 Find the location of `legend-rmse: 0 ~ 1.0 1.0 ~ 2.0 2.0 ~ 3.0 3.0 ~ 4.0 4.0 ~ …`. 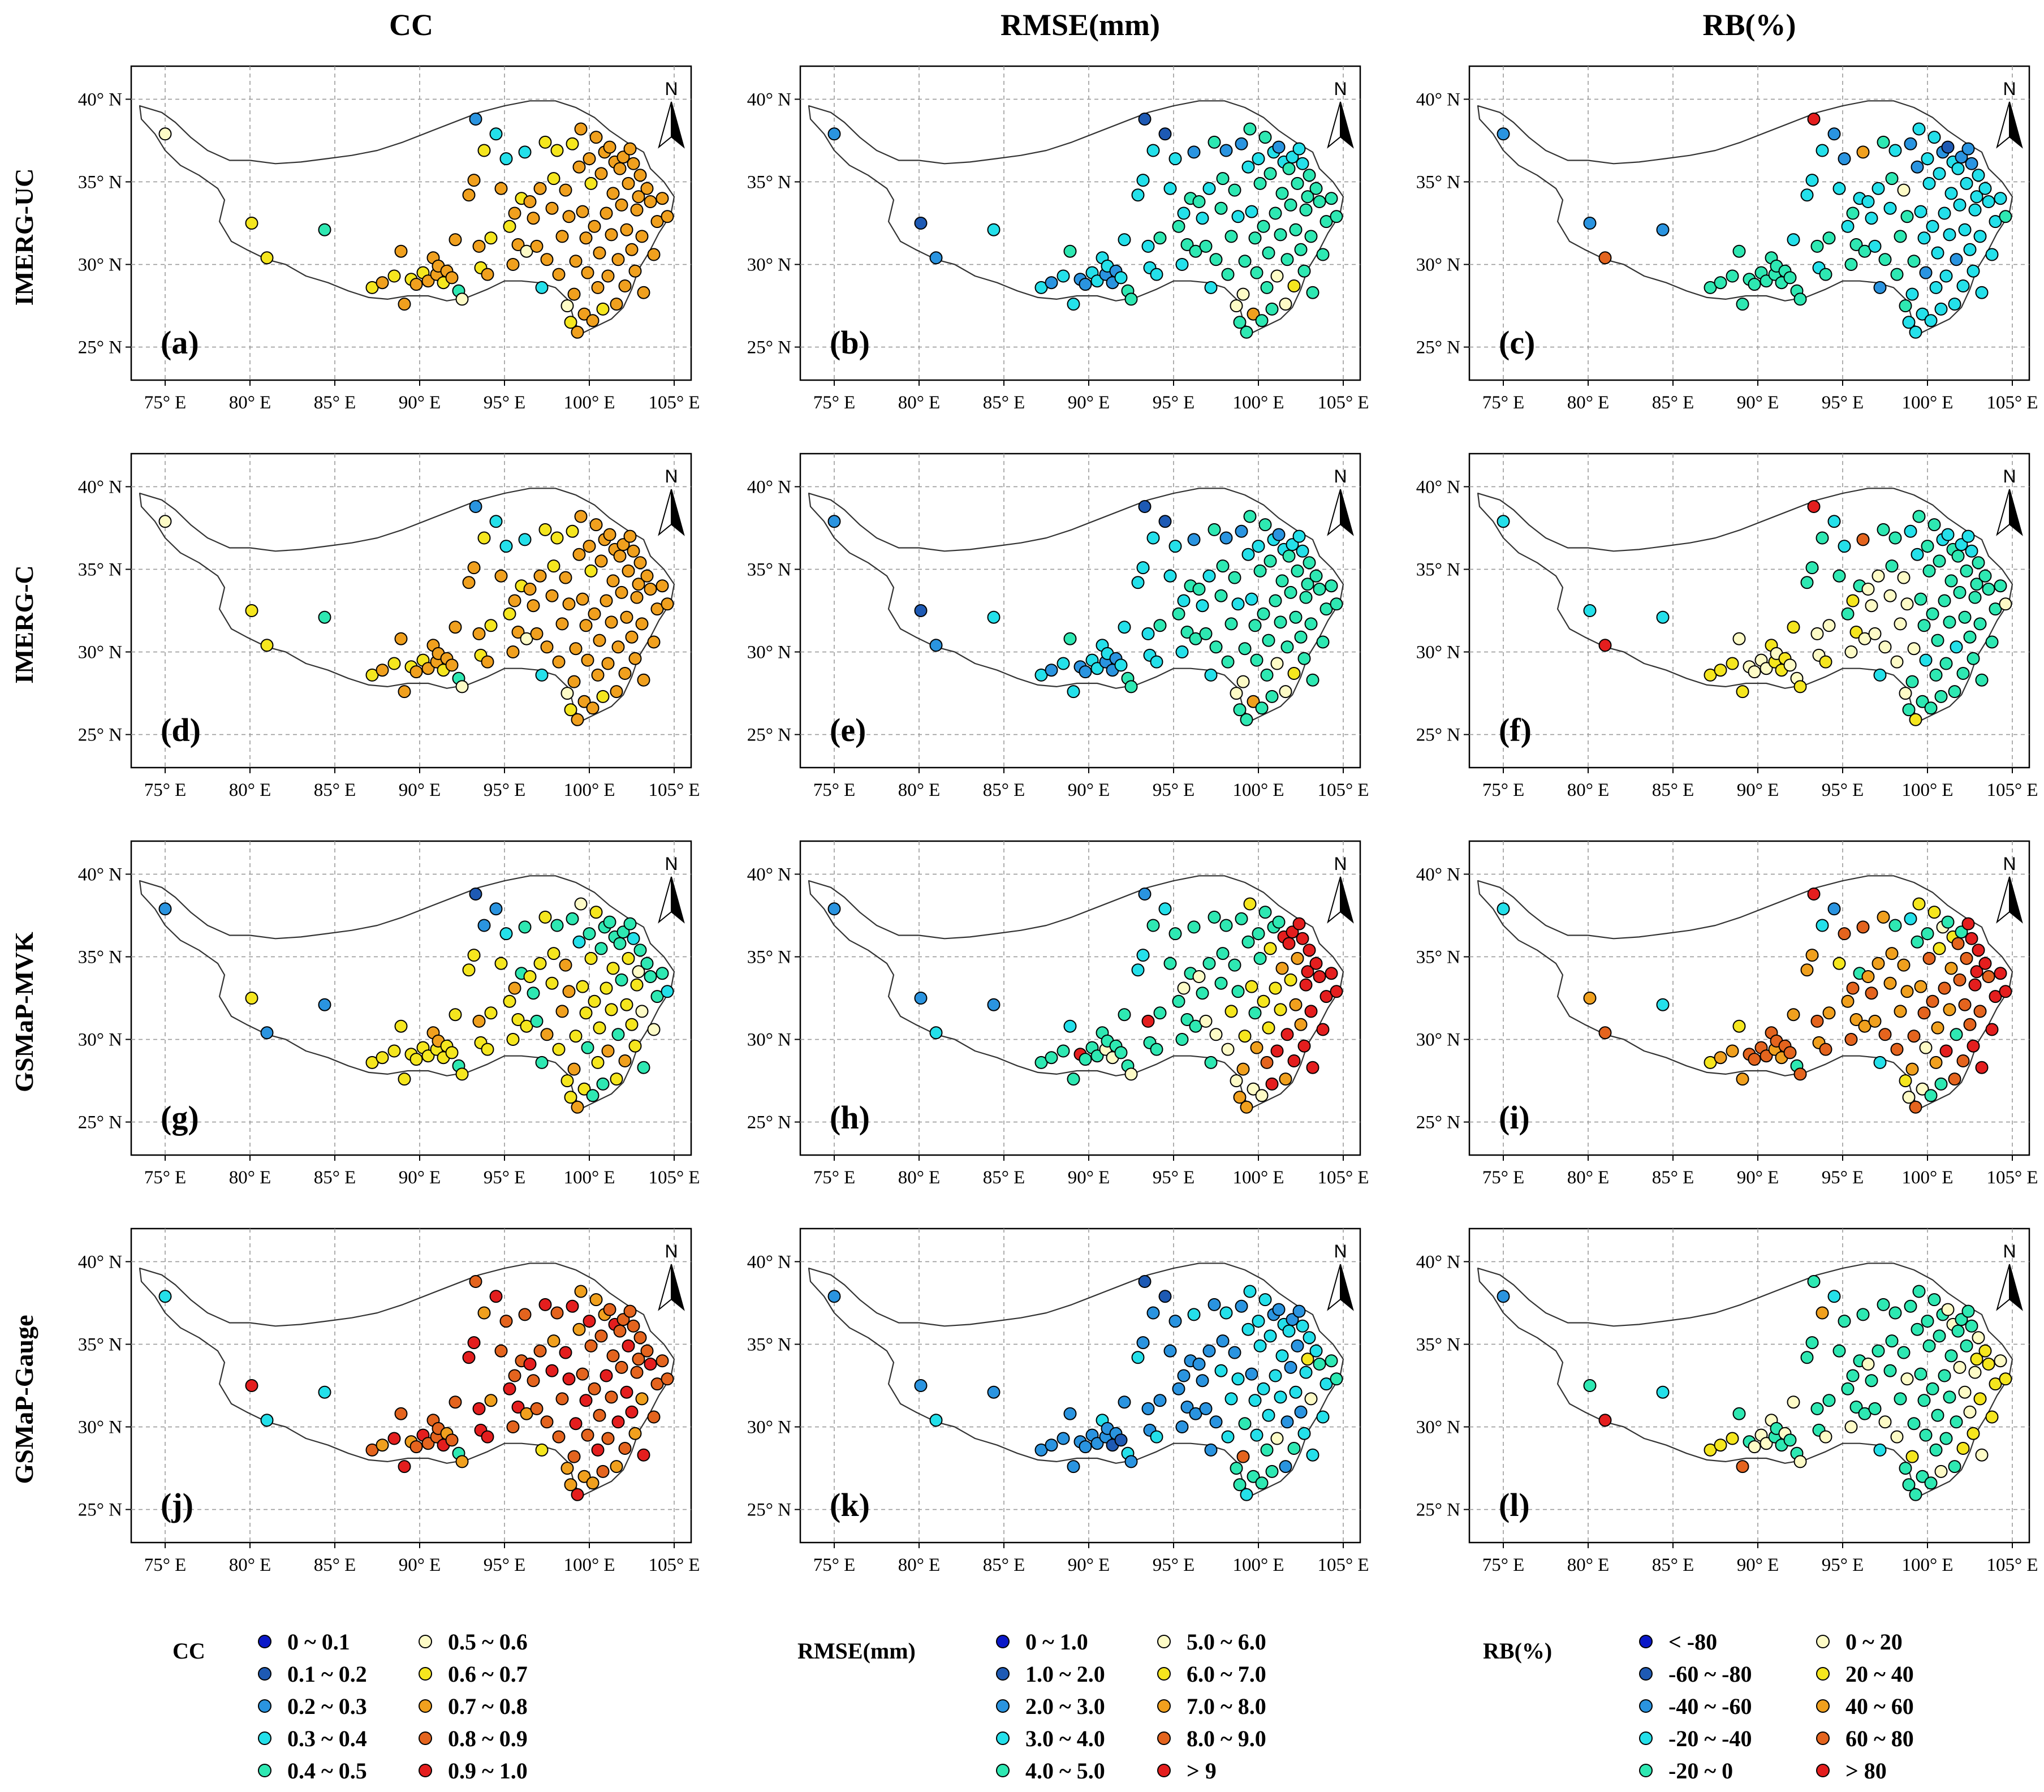

legend-rmse: 0 ~ 1.0 1.0 ~ 2.0 2.0 ~ 3.0 3.0 ~ 4.0 4.0 ~ … is located at coordinates (1131, 1706).